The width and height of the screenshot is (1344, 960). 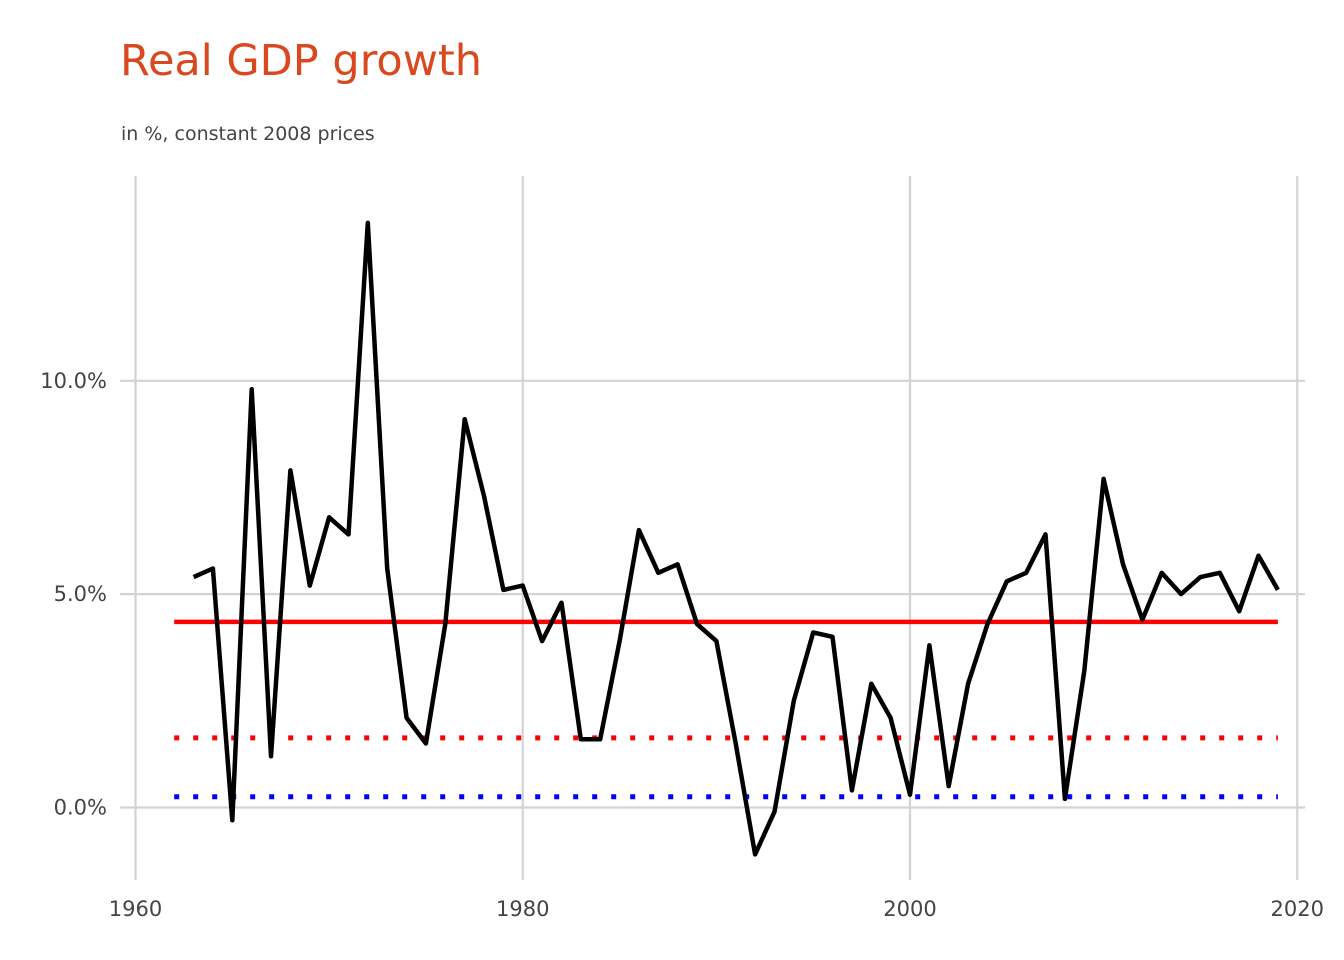 I want to click on x-tick-label: 1980, so click(x=522, y=909).